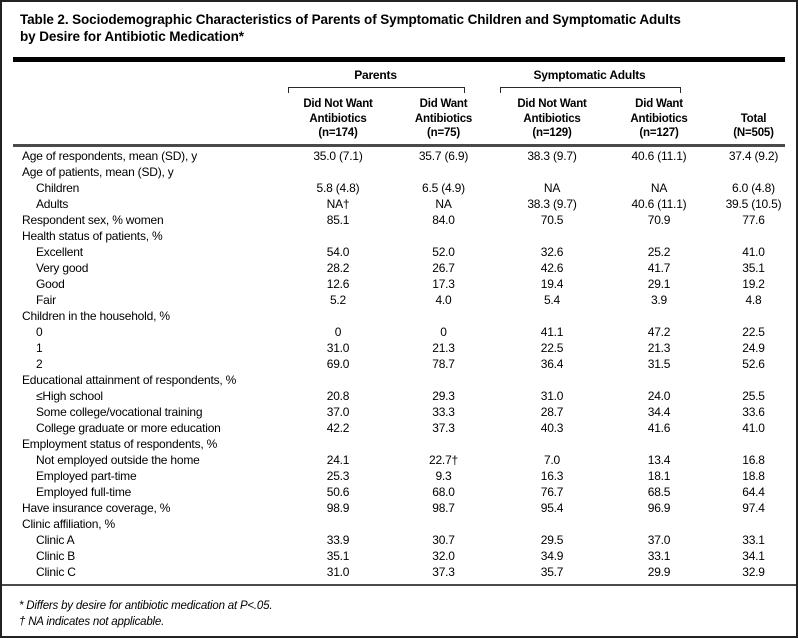 The image size is (798, 638). I want to click on cell-value: 9.3, so click(443, 476).